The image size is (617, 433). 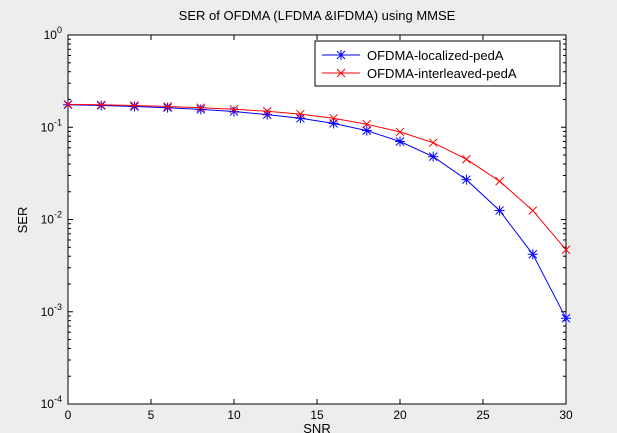 I want to click on y-tick-label: 10⁰, so click(x=53, y=33).